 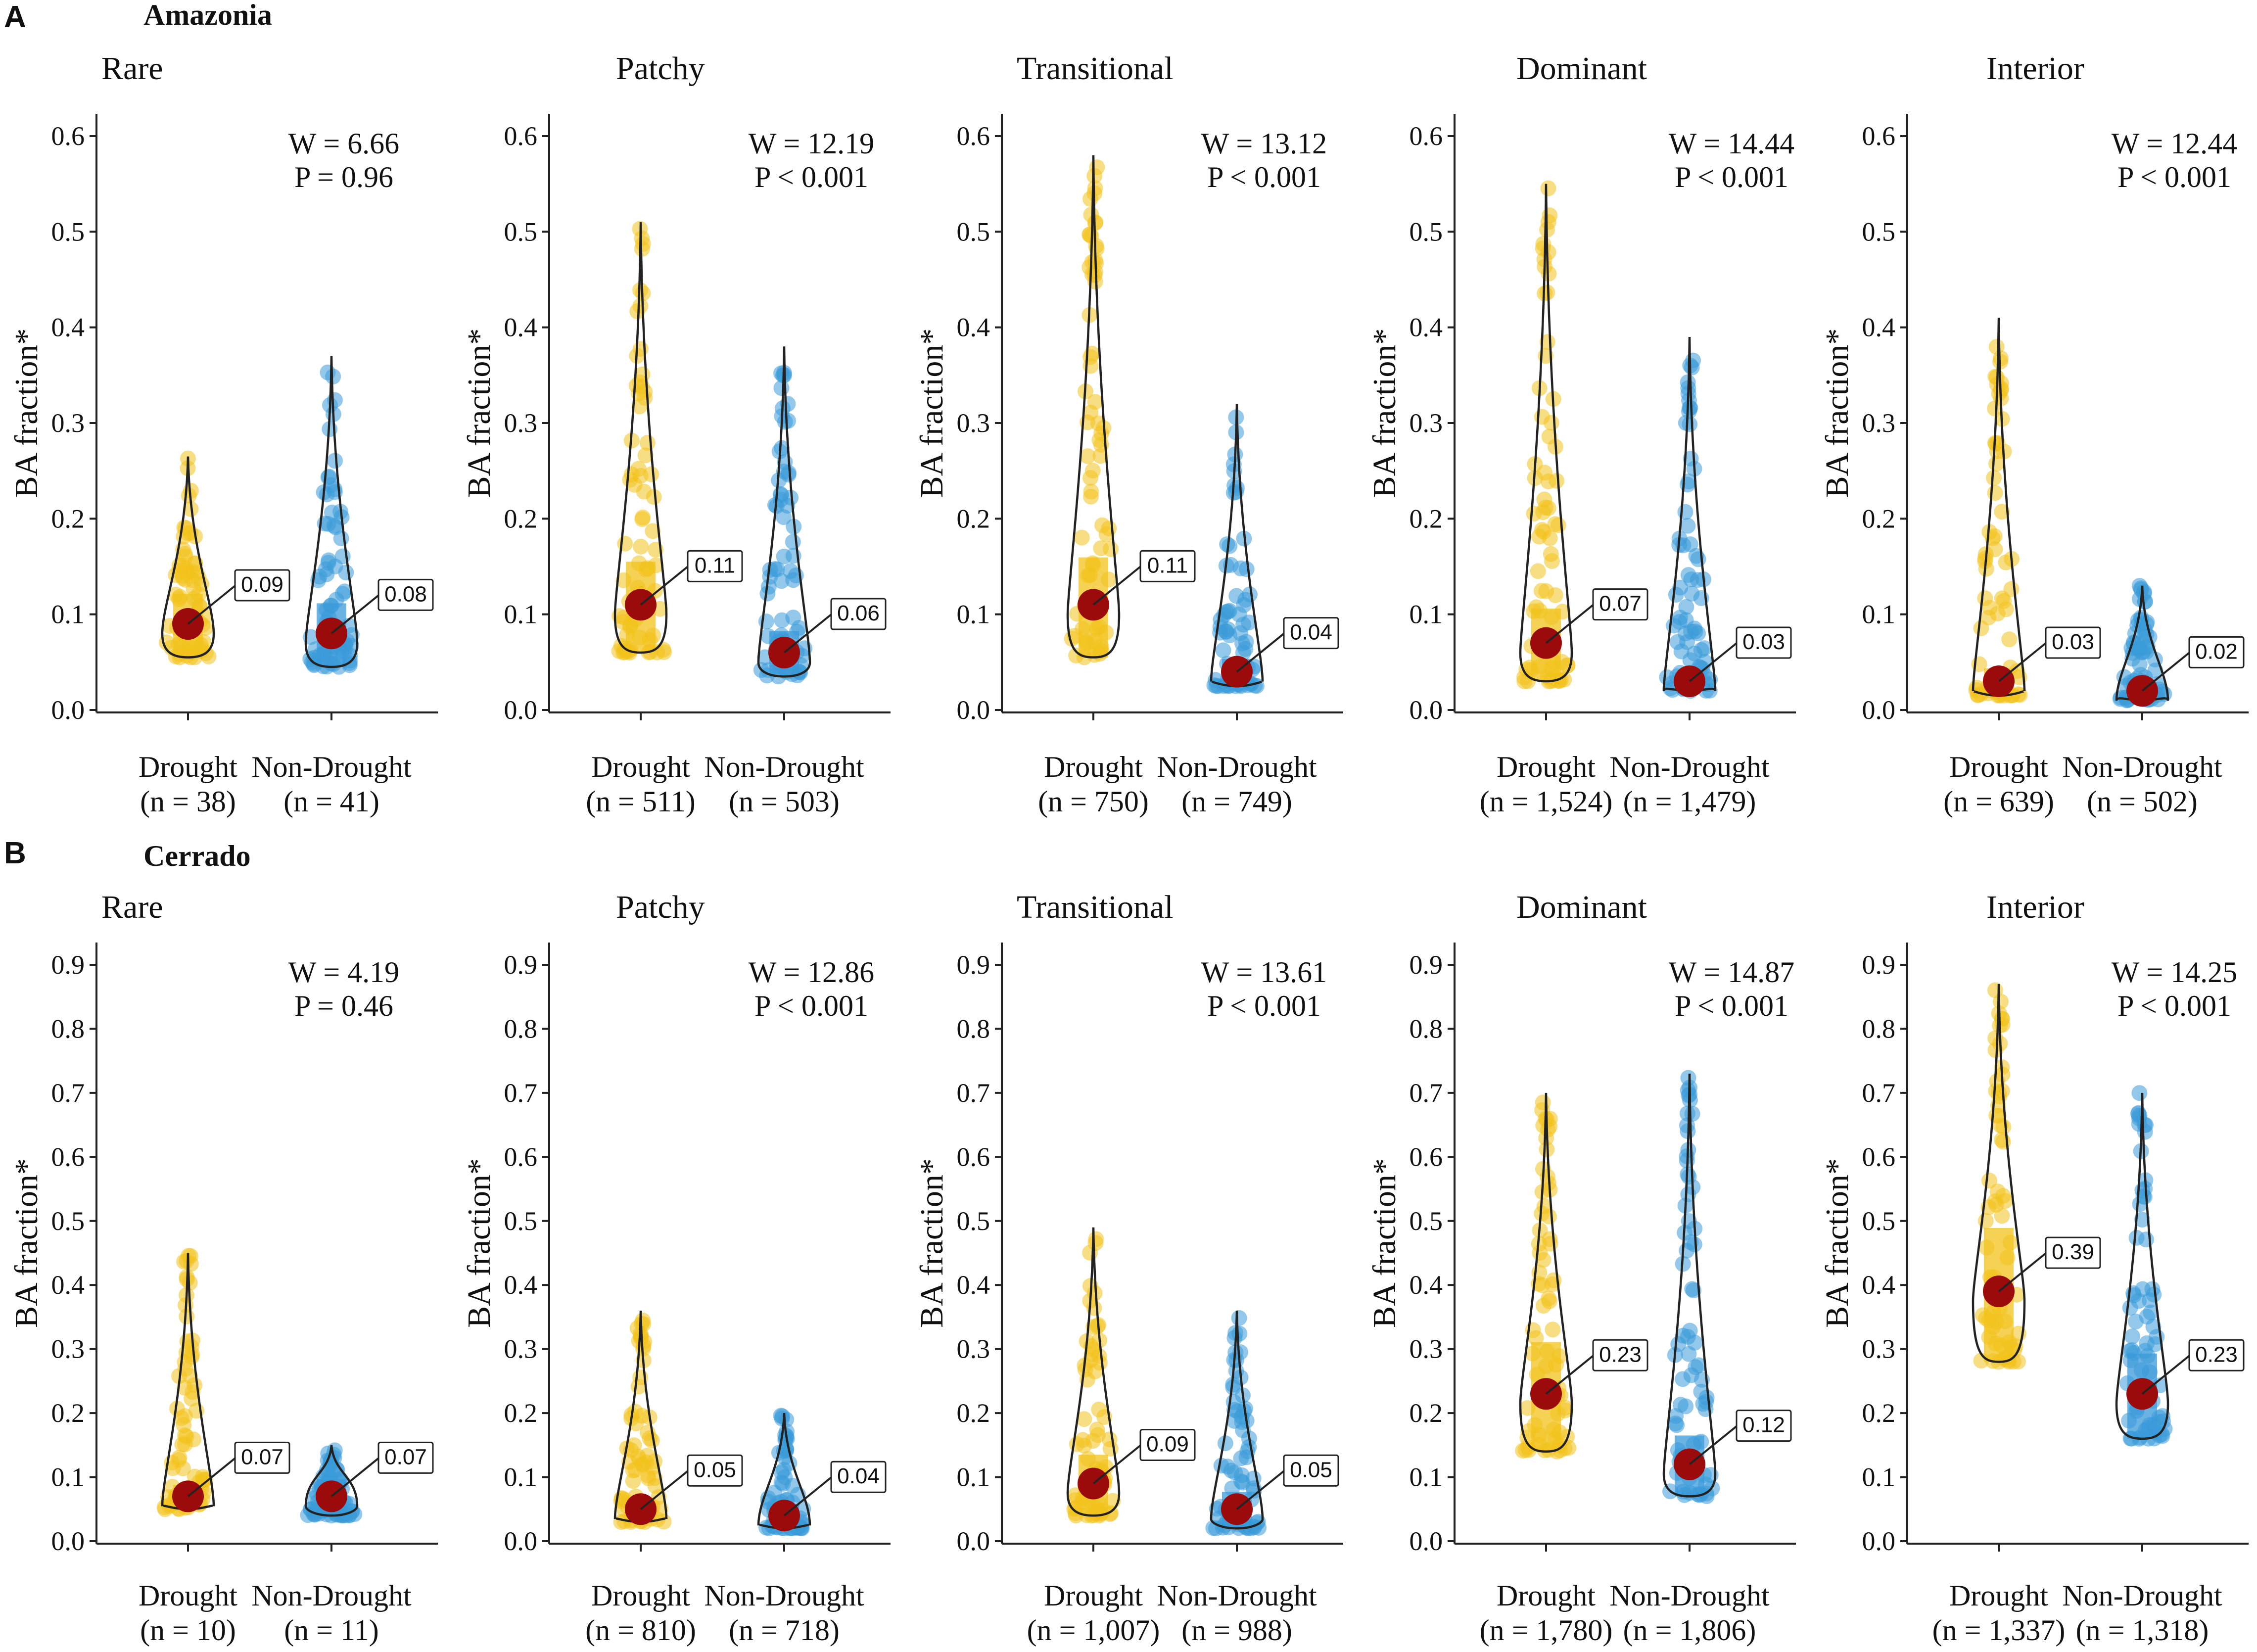 What do you see at coordinates (1093, 802) in the screenshot?
I see `x-n-label: (n = 750)` at bounding box center [1093, 802].